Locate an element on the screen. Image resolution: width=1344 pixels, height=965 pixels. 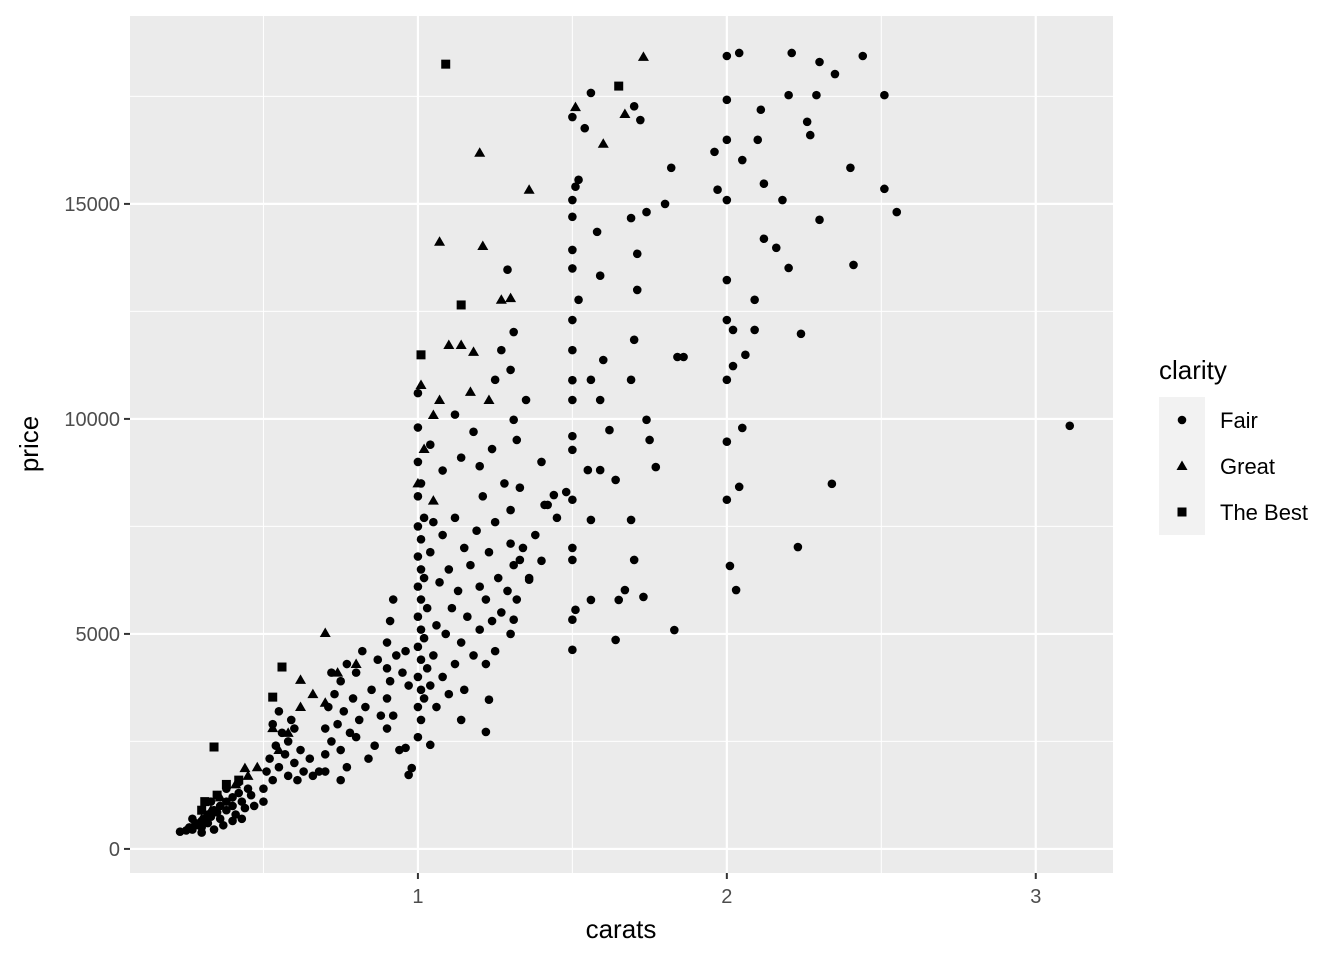
legend: clarity Fair Great The Best is located at coordinates (1233, 445).